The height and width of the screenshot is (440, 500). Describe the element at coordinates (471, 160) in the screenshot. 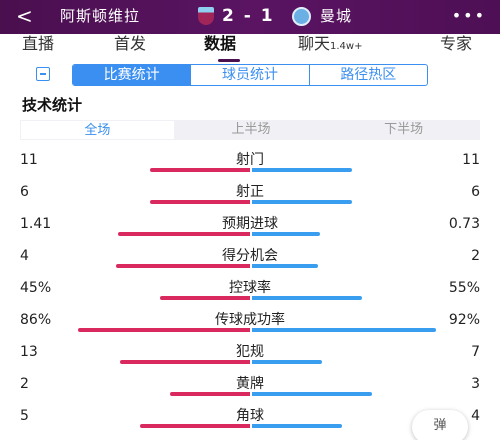

I see `away-value: 11` at that location.